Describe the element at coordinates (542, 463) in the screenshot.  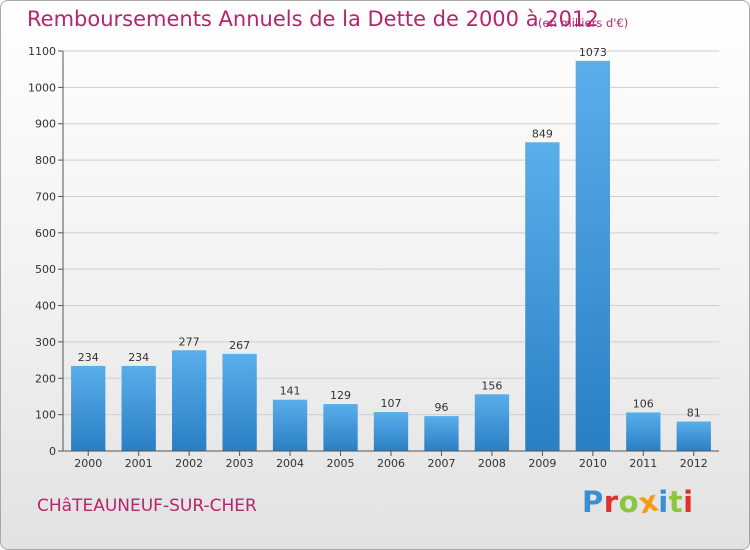
I see `x-tick-label-2009: 2009` at that location.